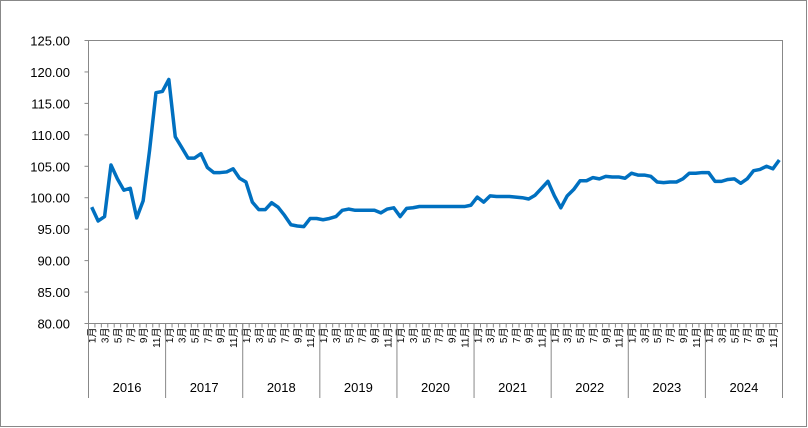  What do you see at coordinates (50, 198) in the screenshot?
I see `y-tick-label: 100.00` at bounding box center [50, 198].